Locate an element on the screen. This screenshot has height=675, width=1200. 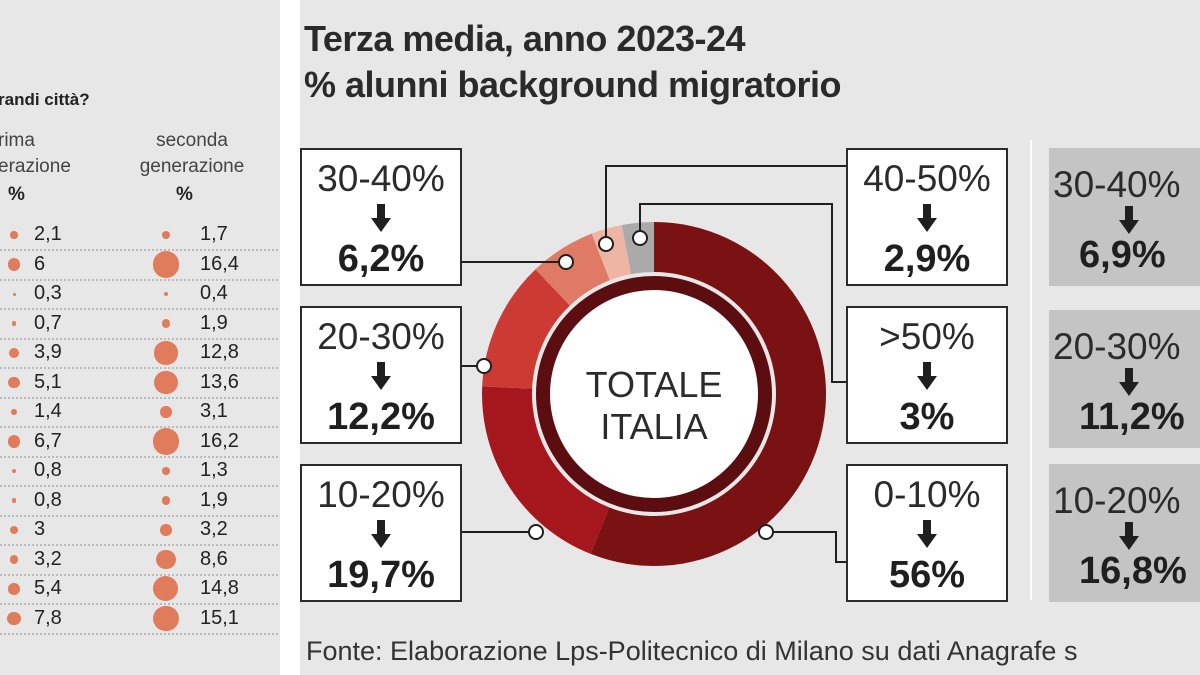
seconda-value: 16,4 is located at coordinates (219, 263).